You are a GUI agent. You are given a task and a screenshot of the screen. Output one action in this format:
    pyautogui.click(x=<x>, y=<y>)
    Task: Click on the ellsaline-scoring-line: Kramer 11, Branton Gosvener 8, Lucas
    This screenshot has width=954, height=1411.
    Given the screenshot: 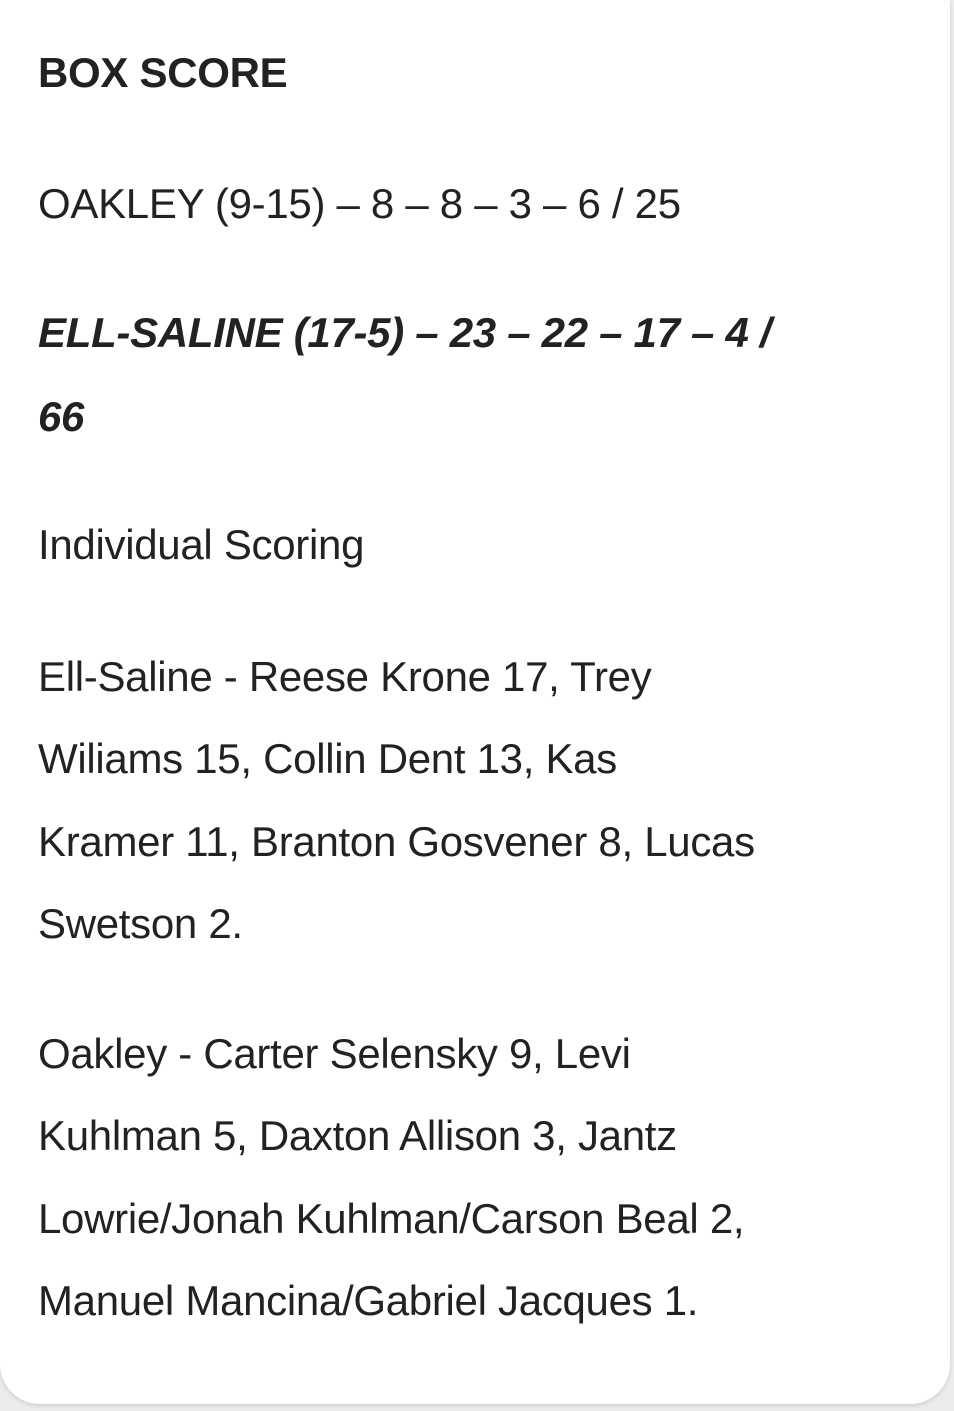 What is the action you would take?
    pyautogui.click(x=396, y=841)
    